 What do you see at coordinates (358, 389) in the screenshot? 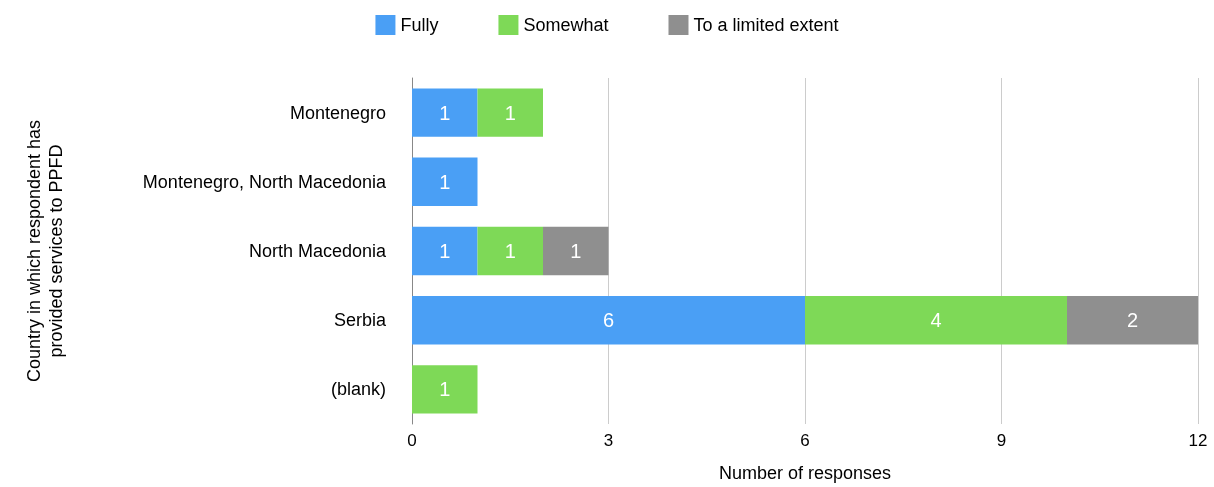
I see `y-tick-label: (blank)` at bounding box center [358, 389].